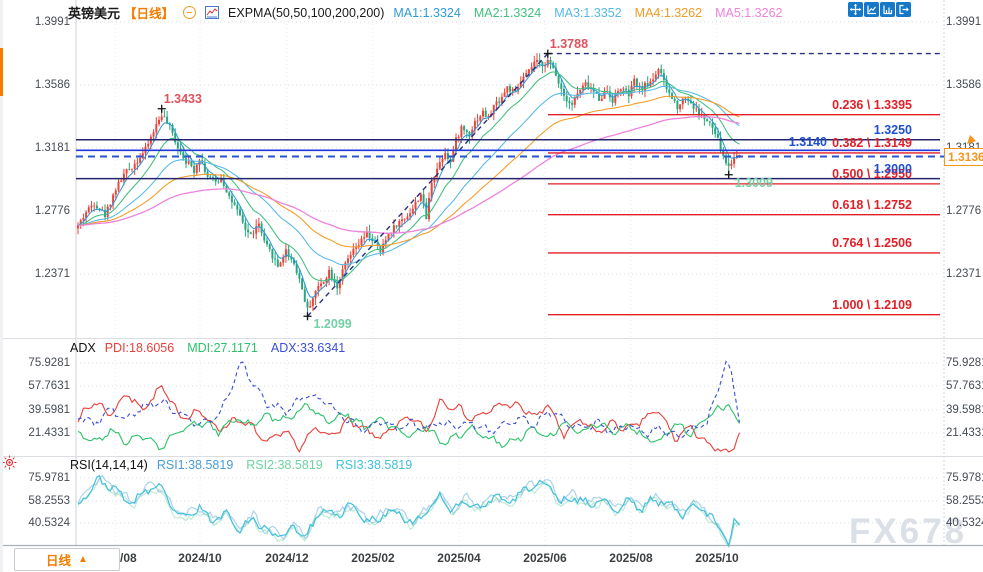 The image size is (983, 572). I want to click on adx-values: PDI:18.6056 MDI:27.1171 ADX:33.6341, so click(225, 348).